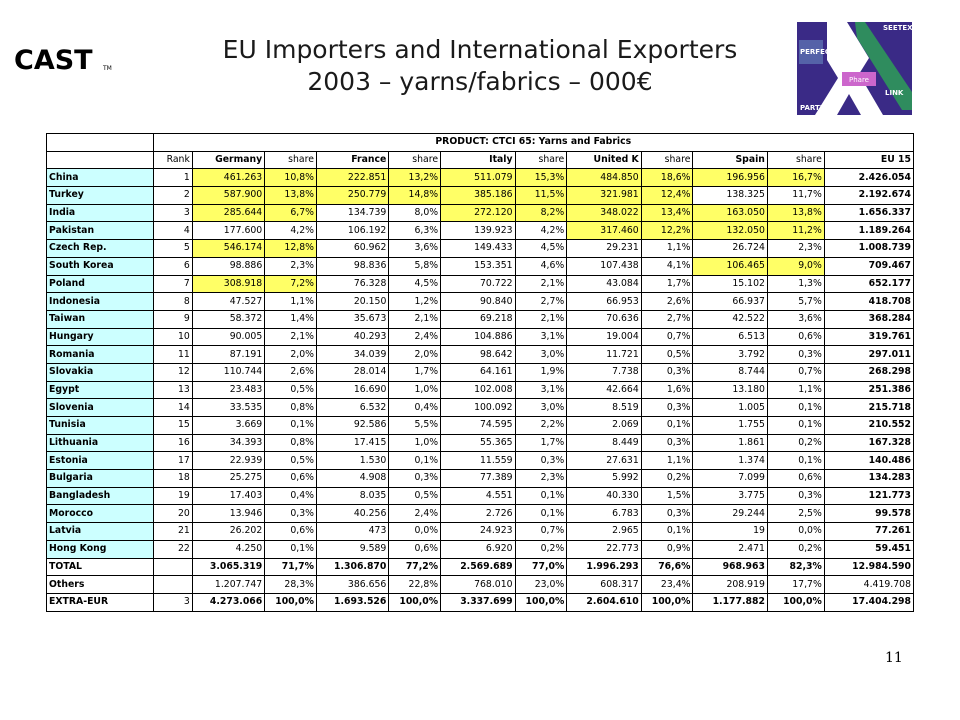 The width and height of the screenshot is (960, 720). What do you see at coordinates (604, 354) in the screenshot?
I see `value-cell: 11.721` at bounding box center [604, 354].